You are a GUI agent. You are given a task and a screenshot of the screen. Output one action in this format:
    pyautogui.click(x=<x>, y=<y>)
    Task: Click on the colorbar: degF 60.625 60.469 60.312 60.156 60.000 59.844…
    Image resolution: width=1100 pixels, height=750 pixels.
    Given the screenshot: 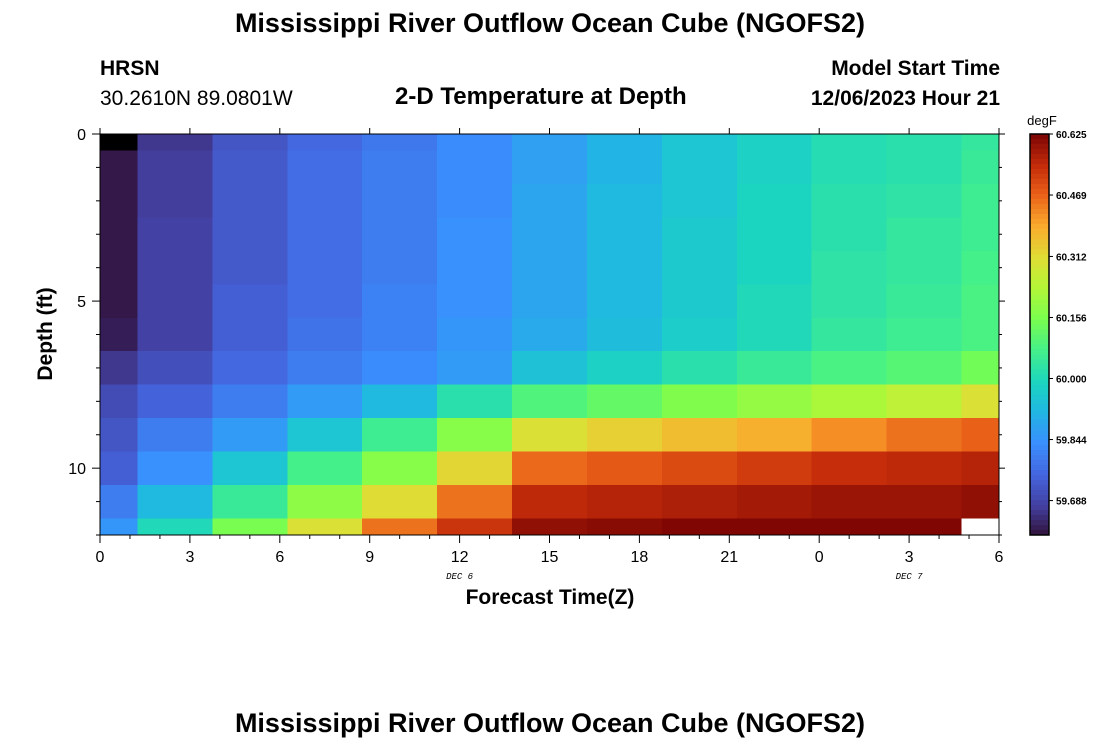 What is the action you would take?
    pyautogui.click(x=1057, y=324)
    